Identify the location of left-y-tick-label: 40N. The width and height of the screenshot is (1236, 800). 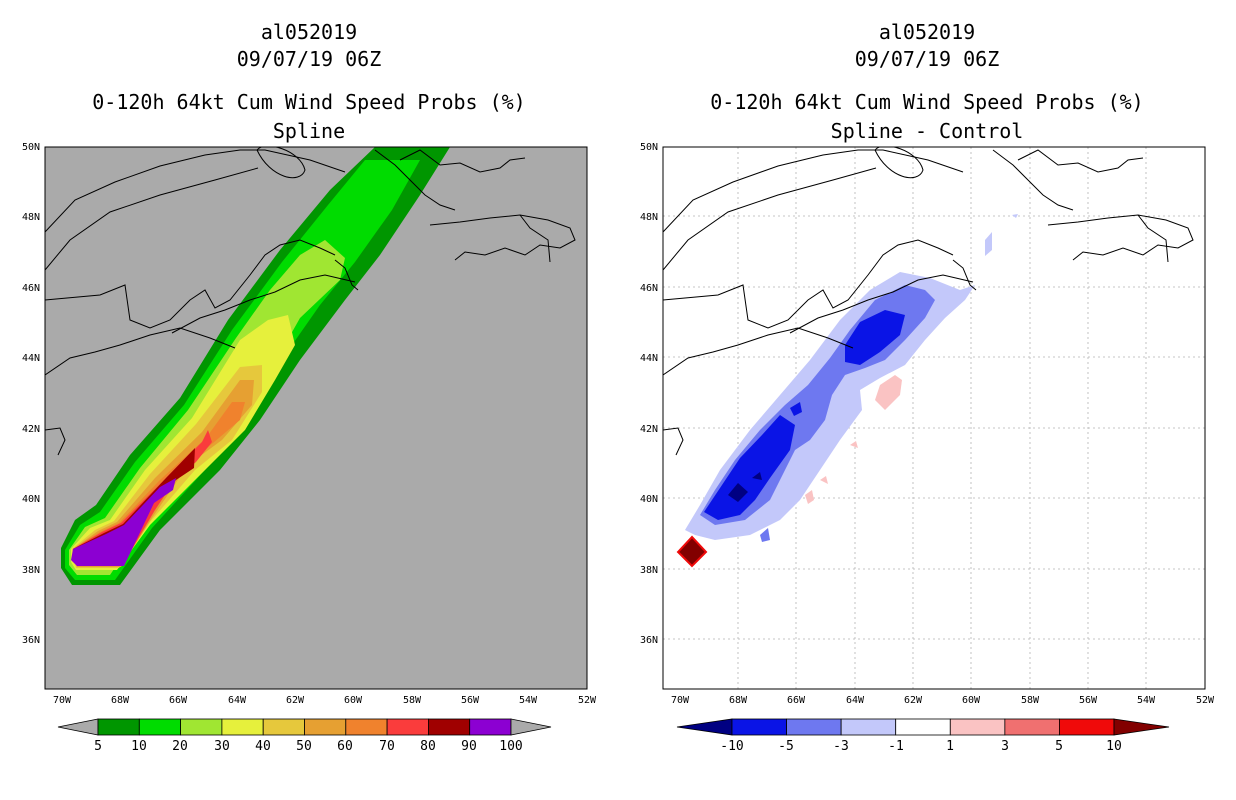
(31, 499).